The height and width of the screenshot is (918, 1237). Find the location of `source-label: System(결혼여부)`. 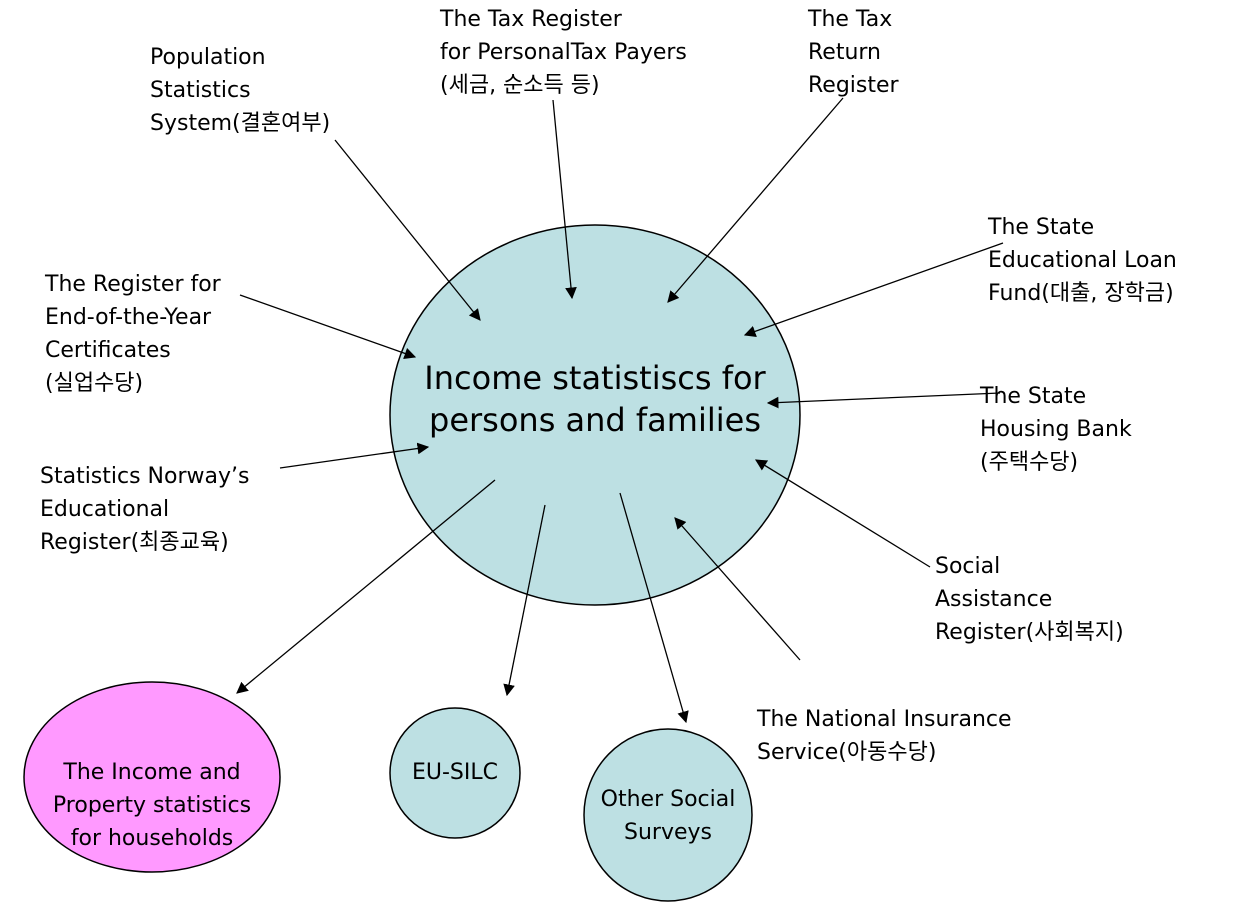

source-label: System(결혼여부) is located at coordinates (240, 123).